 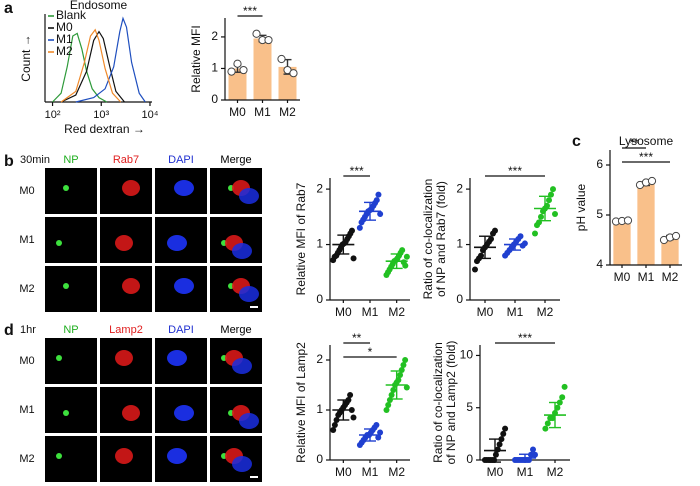 What do you see at coordinates (104, 129) in the screenshot?
I see `x-axis-label: Red dextran →` at bounding box center [104, 129].